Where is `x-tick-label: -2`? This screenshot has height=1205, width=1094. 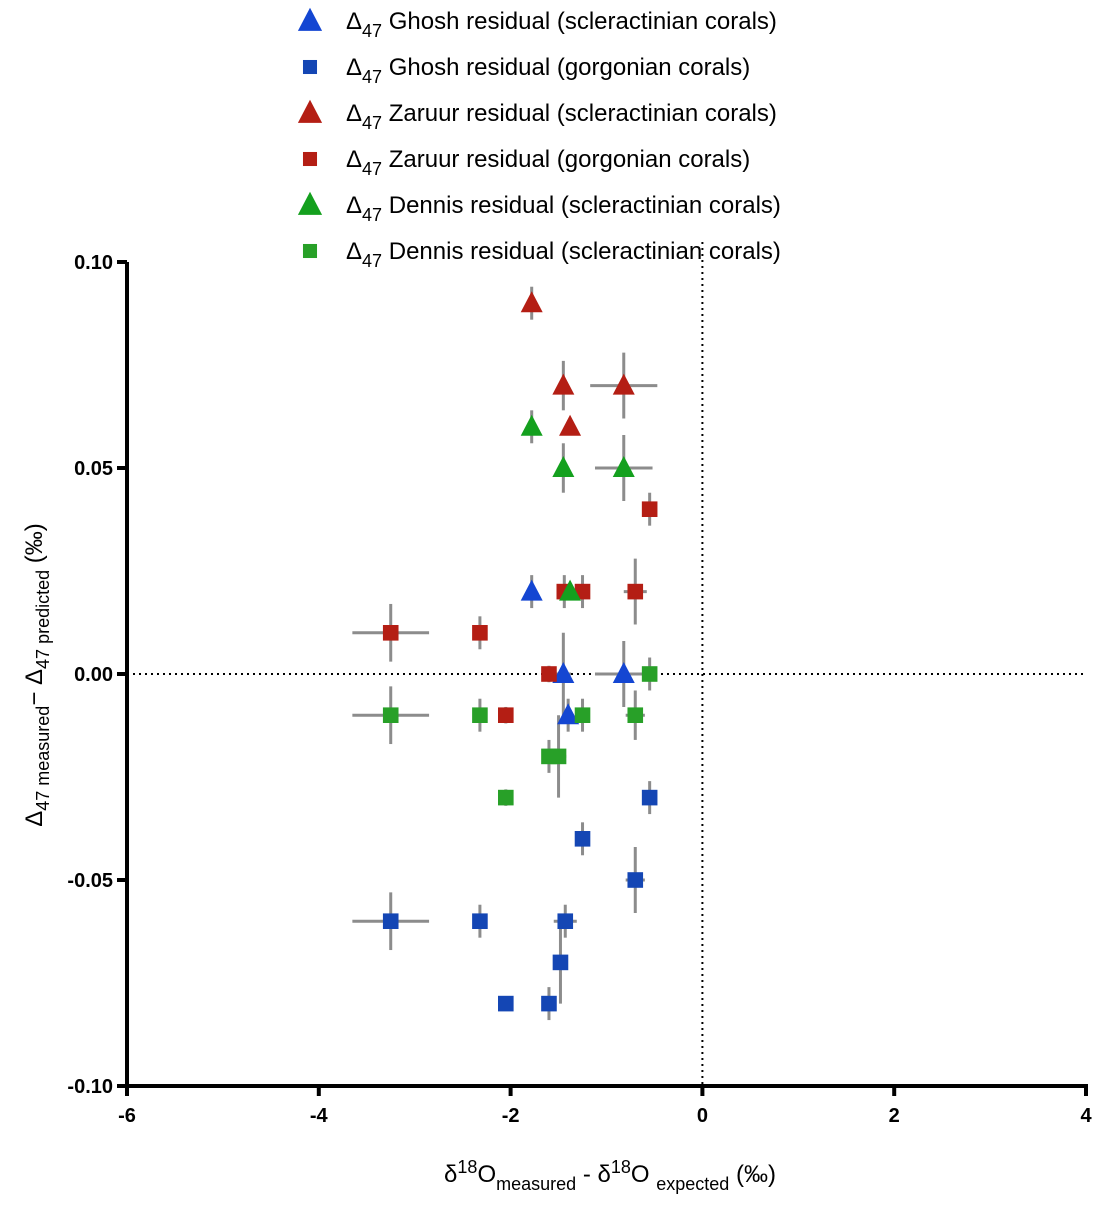
x-tick-label: -2 is located at coordinates (511, 1116).